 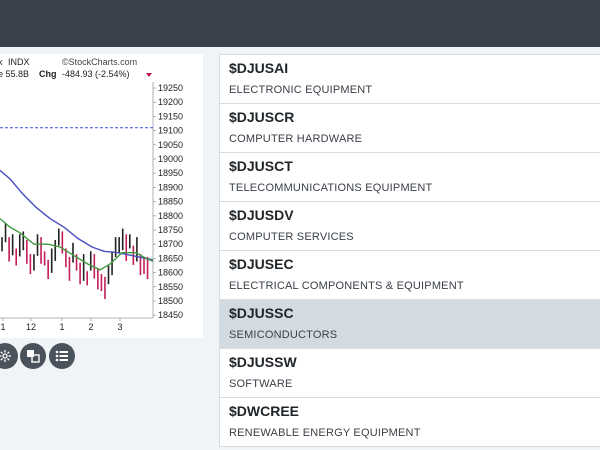 What do you see at coordinates (261, 264) in the screenshot?
I see `sector-symbol: $DJUSEC` at bounding box center [261, 264].